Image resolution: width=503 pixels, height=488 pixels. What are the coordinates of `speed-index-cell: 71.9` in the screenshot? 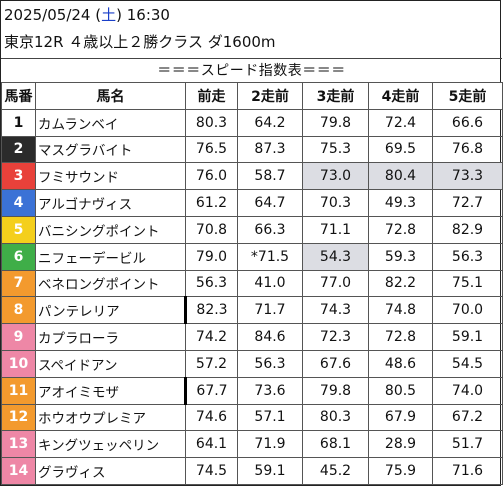 It's located at (270, 444).